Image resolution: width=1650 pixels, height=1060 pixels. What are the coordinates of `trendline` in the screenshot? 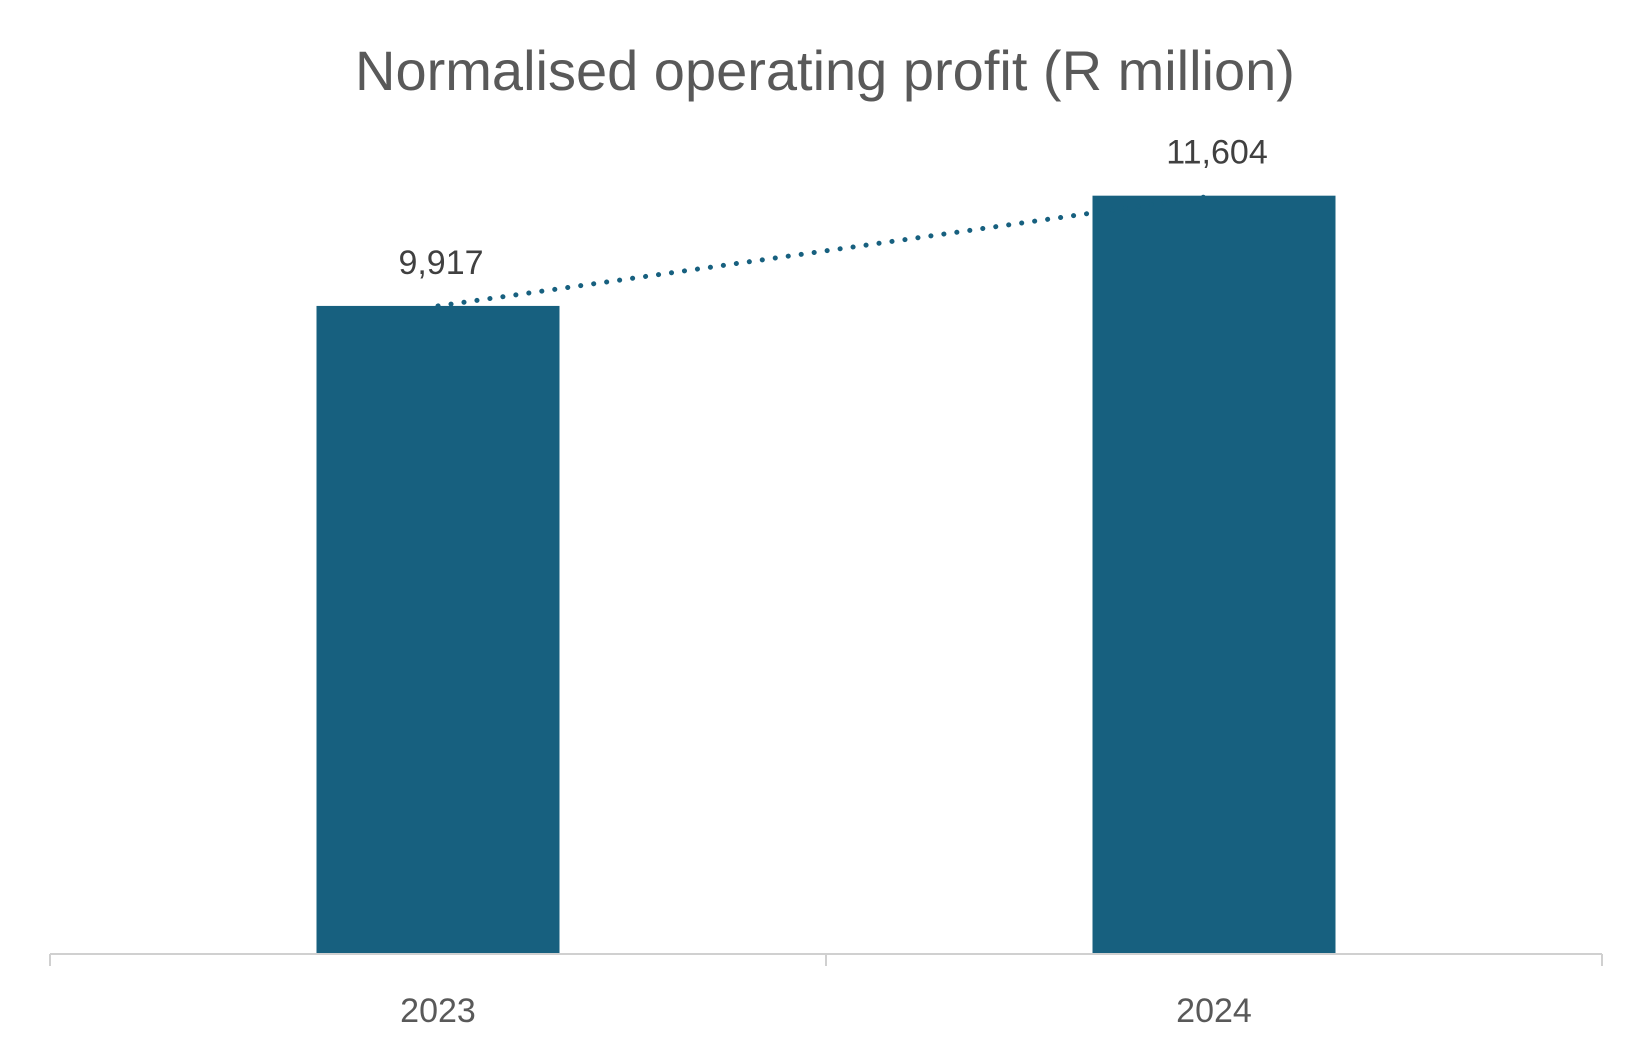 It's located at (826, 251).